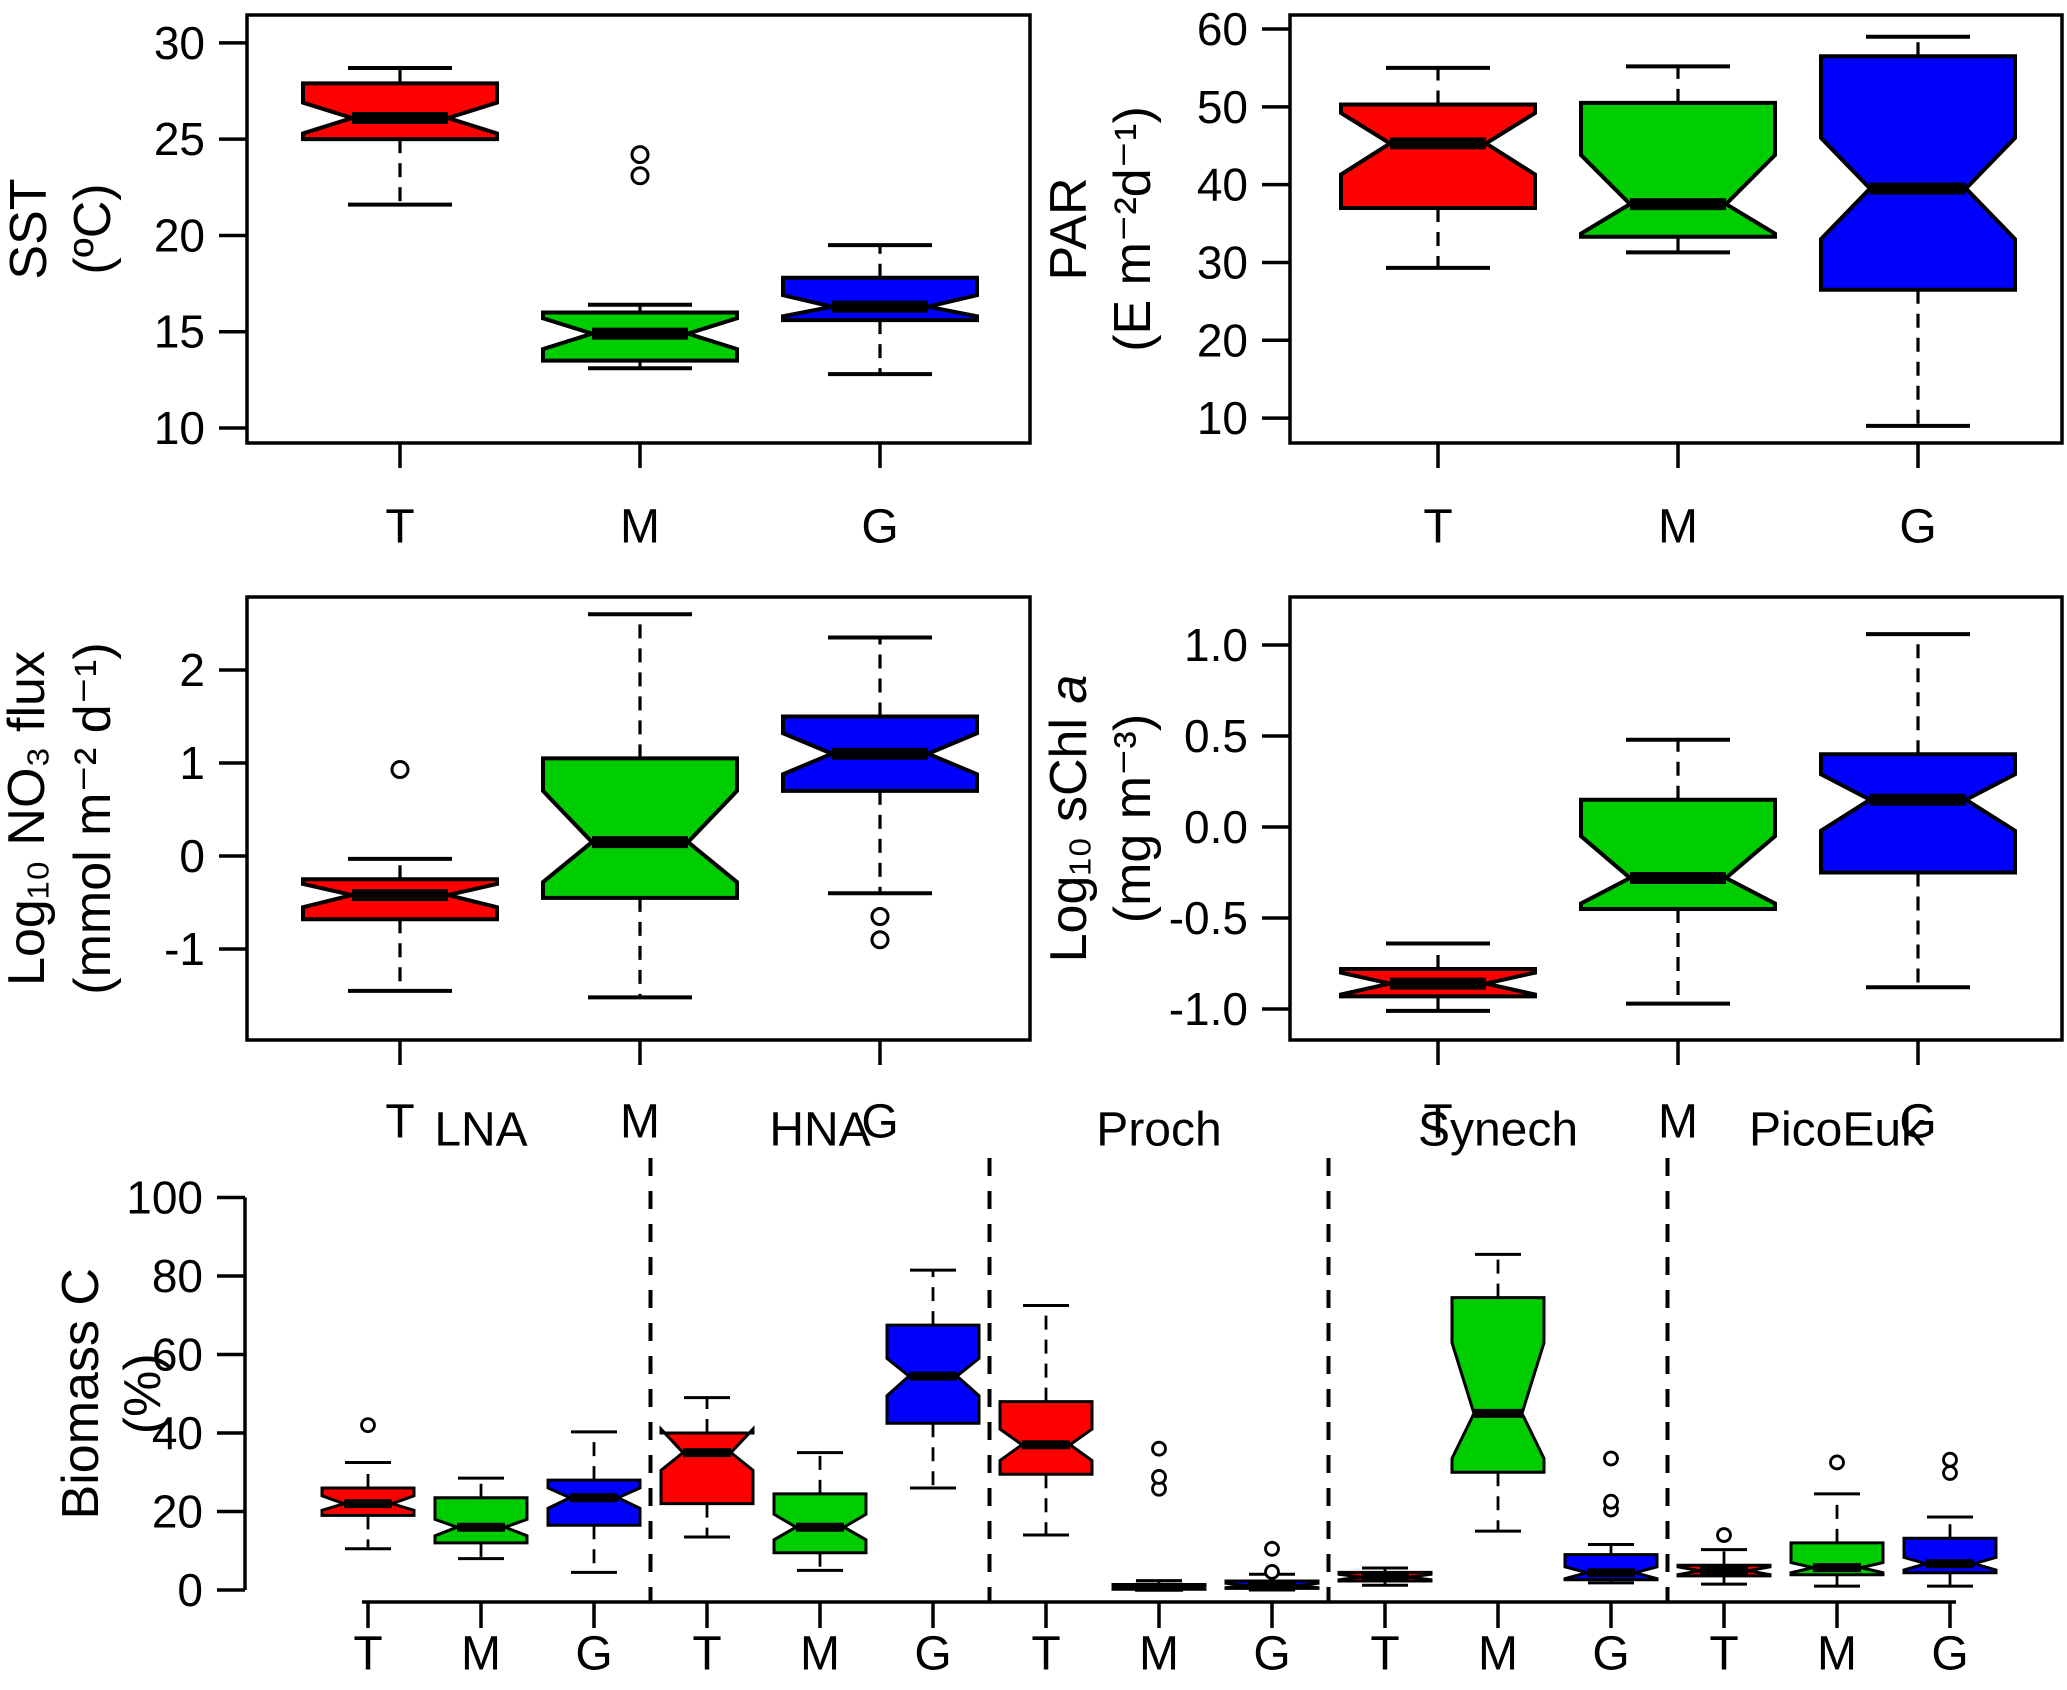 This screenshot has width=2067, height=1690. I want to click on plot-frame, so click(1676, 818).